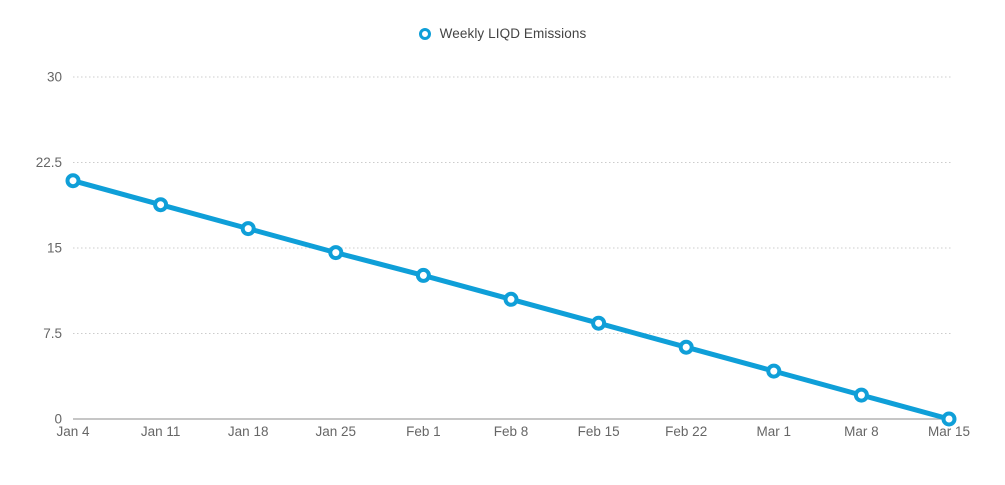 The width and height of the screenshot is (1005, 485). Describe the element at coordinates (58, 419) in the screenshot. I see `y-tick-label: 0` at that location.